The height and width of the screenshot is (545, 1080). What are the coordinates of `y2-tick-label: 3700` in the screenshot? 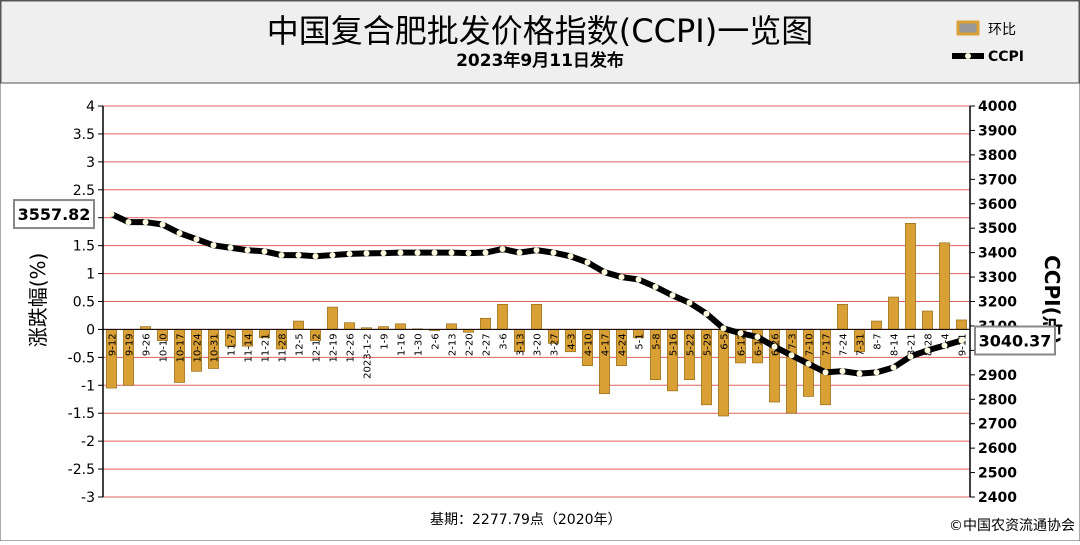 It's located at (997, 180).